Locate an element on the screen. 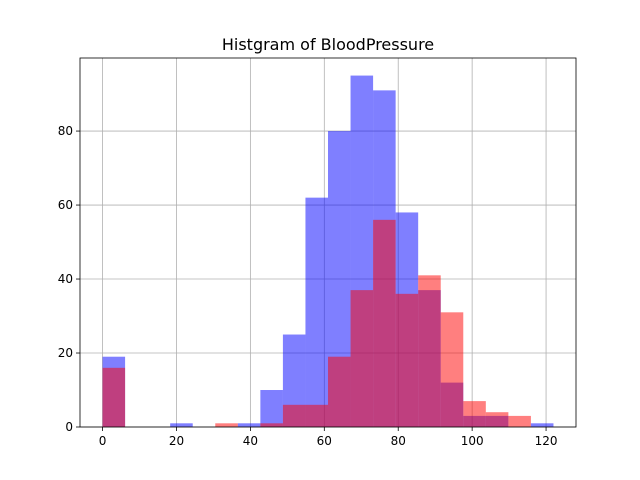 The height and width of the screenshot is (480, 640). y-tick-label: 40 is located at coordinates (65, 279).